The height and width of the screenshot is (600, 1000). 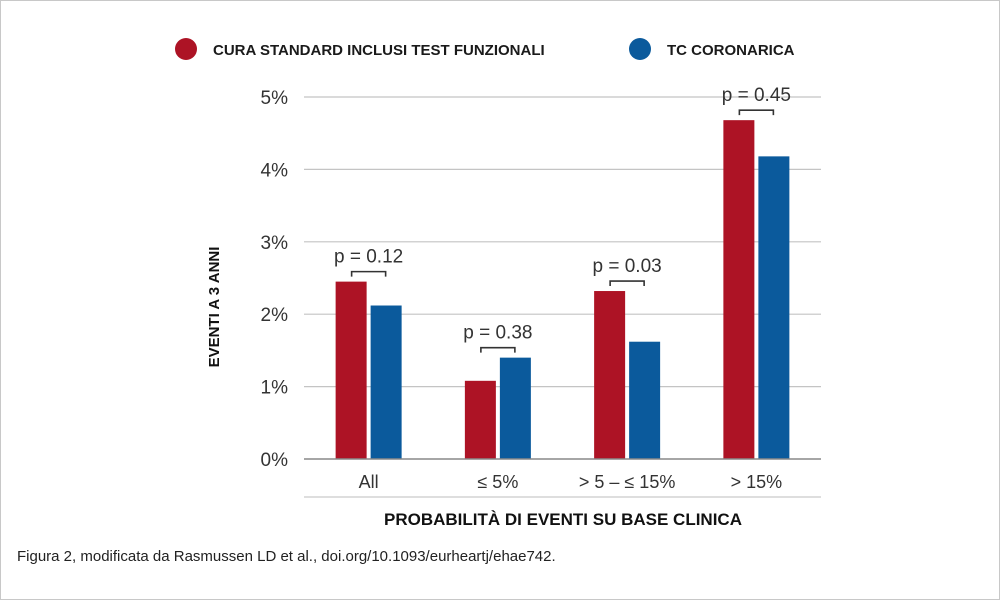 I want to click on x-tick-label: All, so click(x=369, y=482).